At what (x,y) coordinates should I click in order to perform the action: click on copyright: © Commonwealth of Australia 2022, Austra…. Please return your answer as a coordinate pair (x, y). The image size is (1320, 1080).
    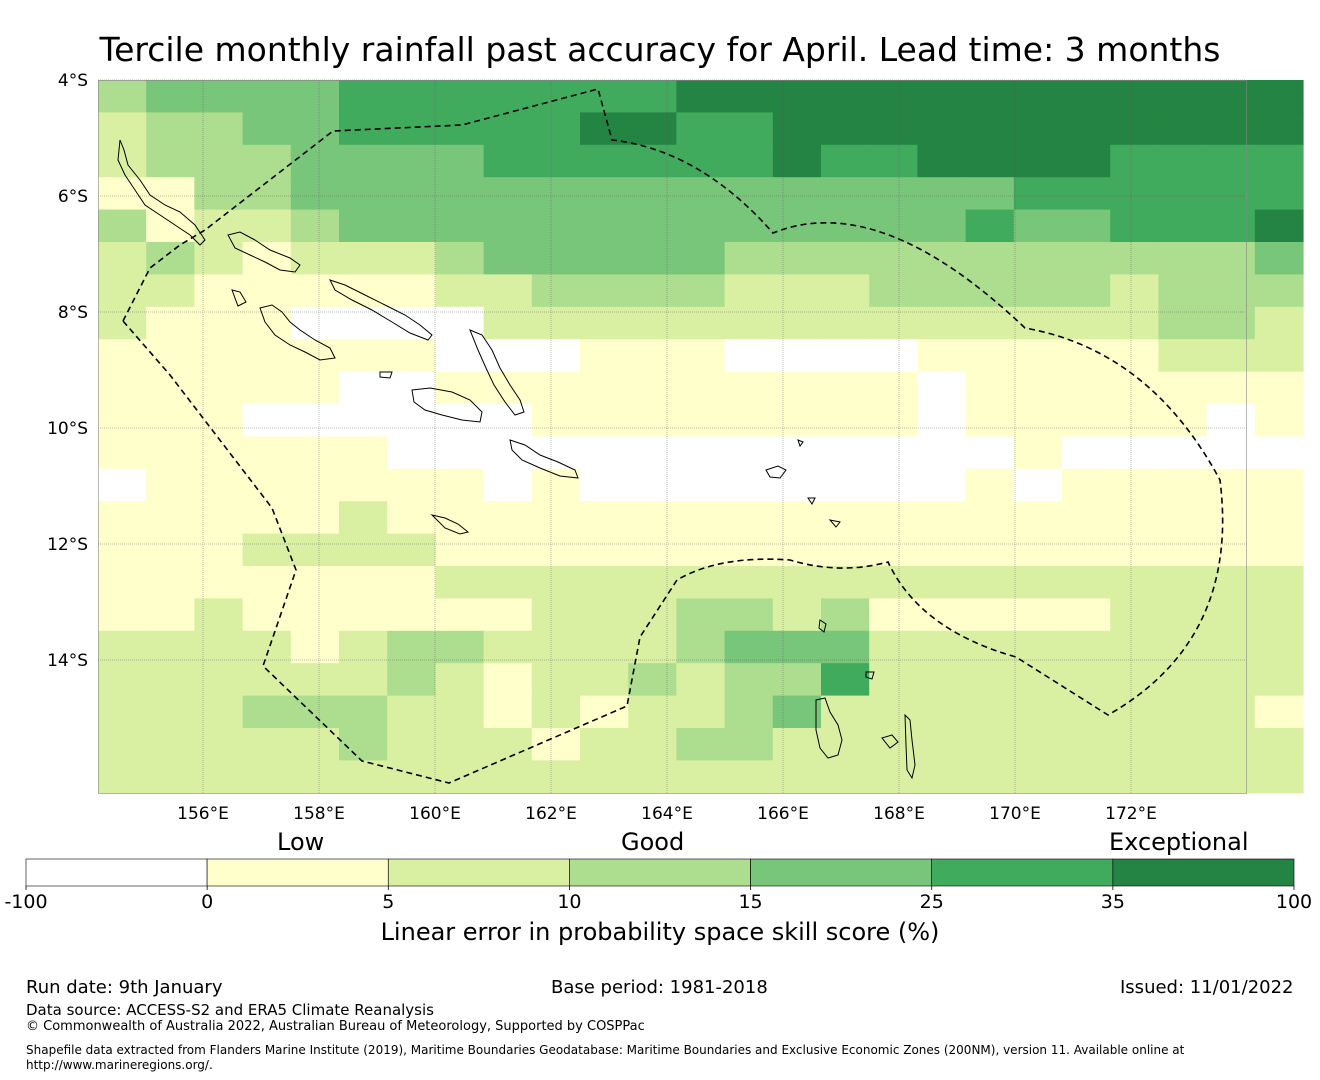
    Looking at the image, I should click on (335, 1026).